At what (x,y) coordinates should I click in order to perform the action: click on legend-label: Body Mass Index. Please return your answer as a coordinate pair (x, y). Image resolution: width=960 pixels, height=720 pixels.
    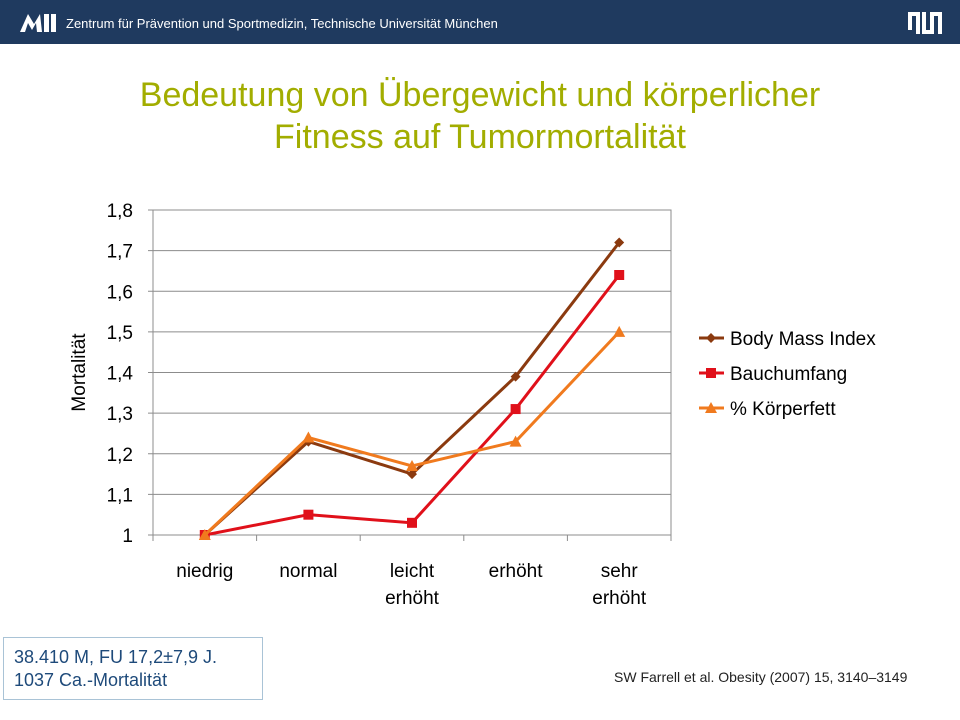
    Looking at the image, I should click on (803, 339).